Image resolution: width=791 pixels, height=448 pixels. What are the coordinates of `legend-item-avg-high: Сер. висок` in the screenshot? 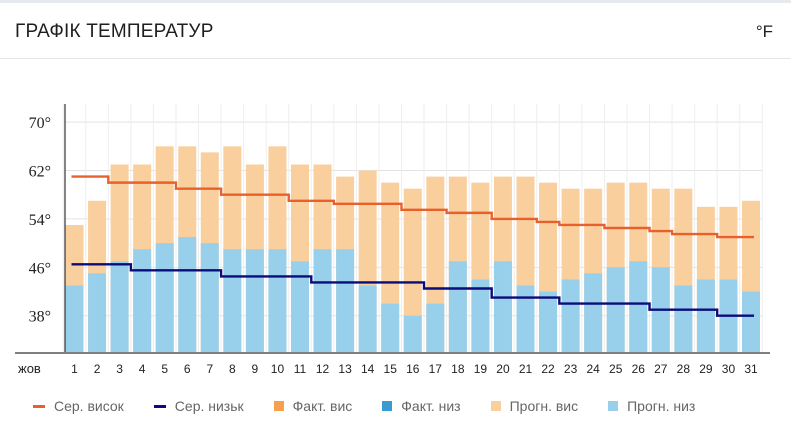 It's located at (78, 406).